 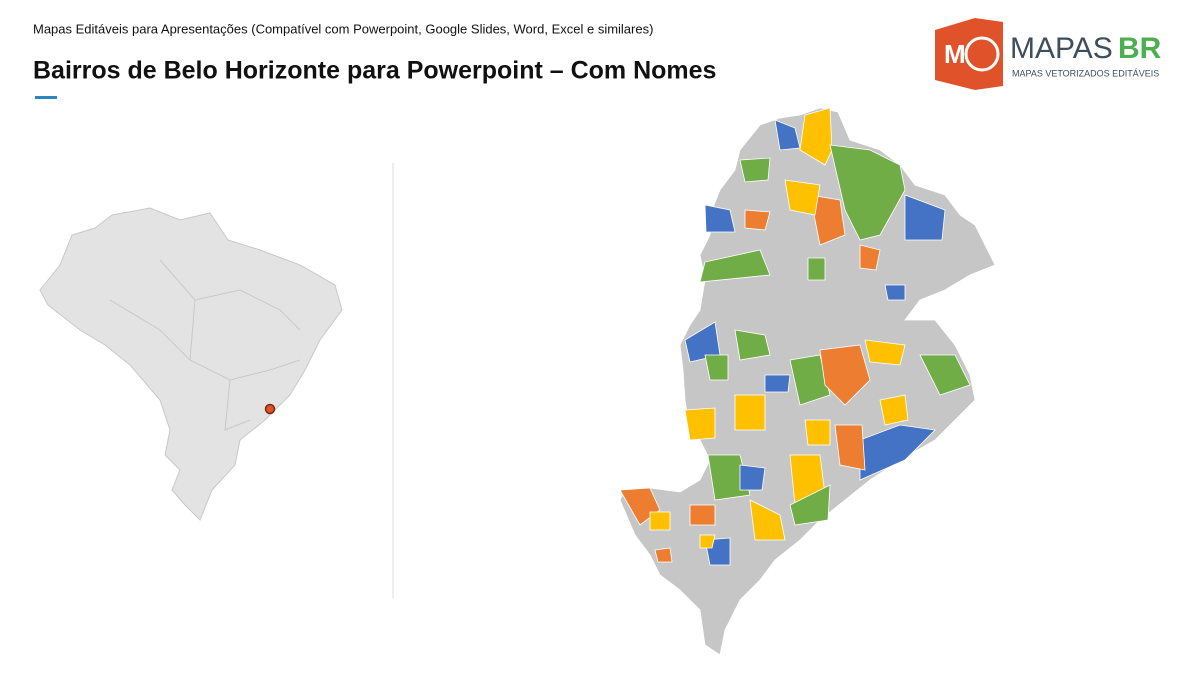 I want to click on brazil-outline, so click(x=191, y=364).